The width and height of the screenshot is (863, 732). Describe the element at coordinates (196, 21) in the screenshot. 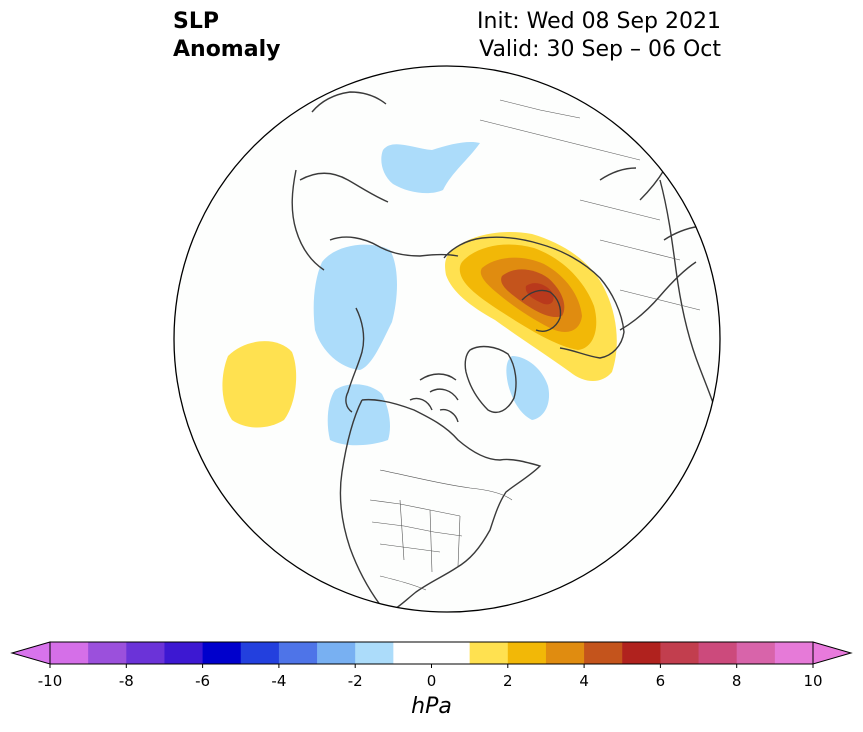

I see `title-line-1: SLP` at that location.